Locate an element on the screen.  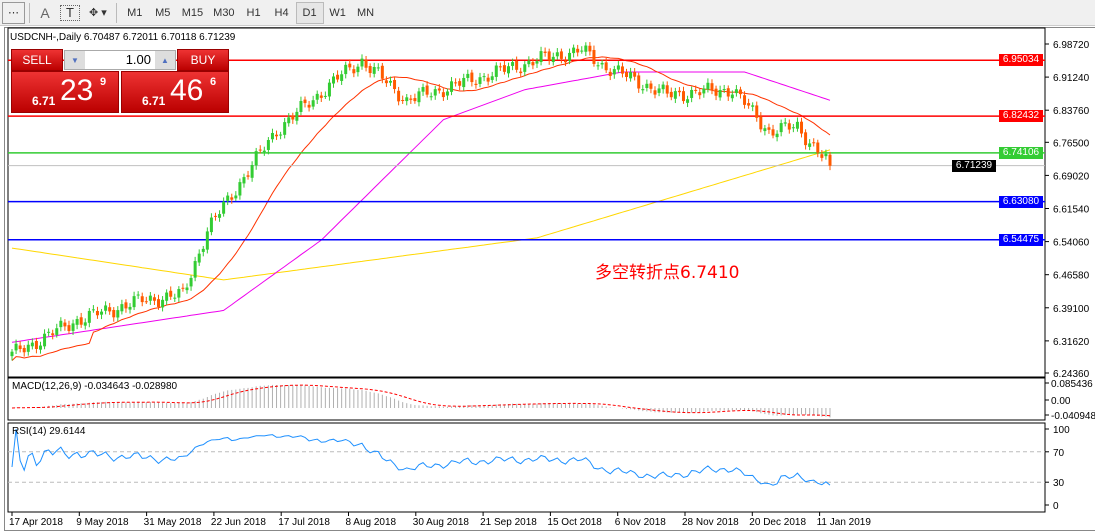
sell-price: 6.71 23 9 is located at coordinates (65, 92).